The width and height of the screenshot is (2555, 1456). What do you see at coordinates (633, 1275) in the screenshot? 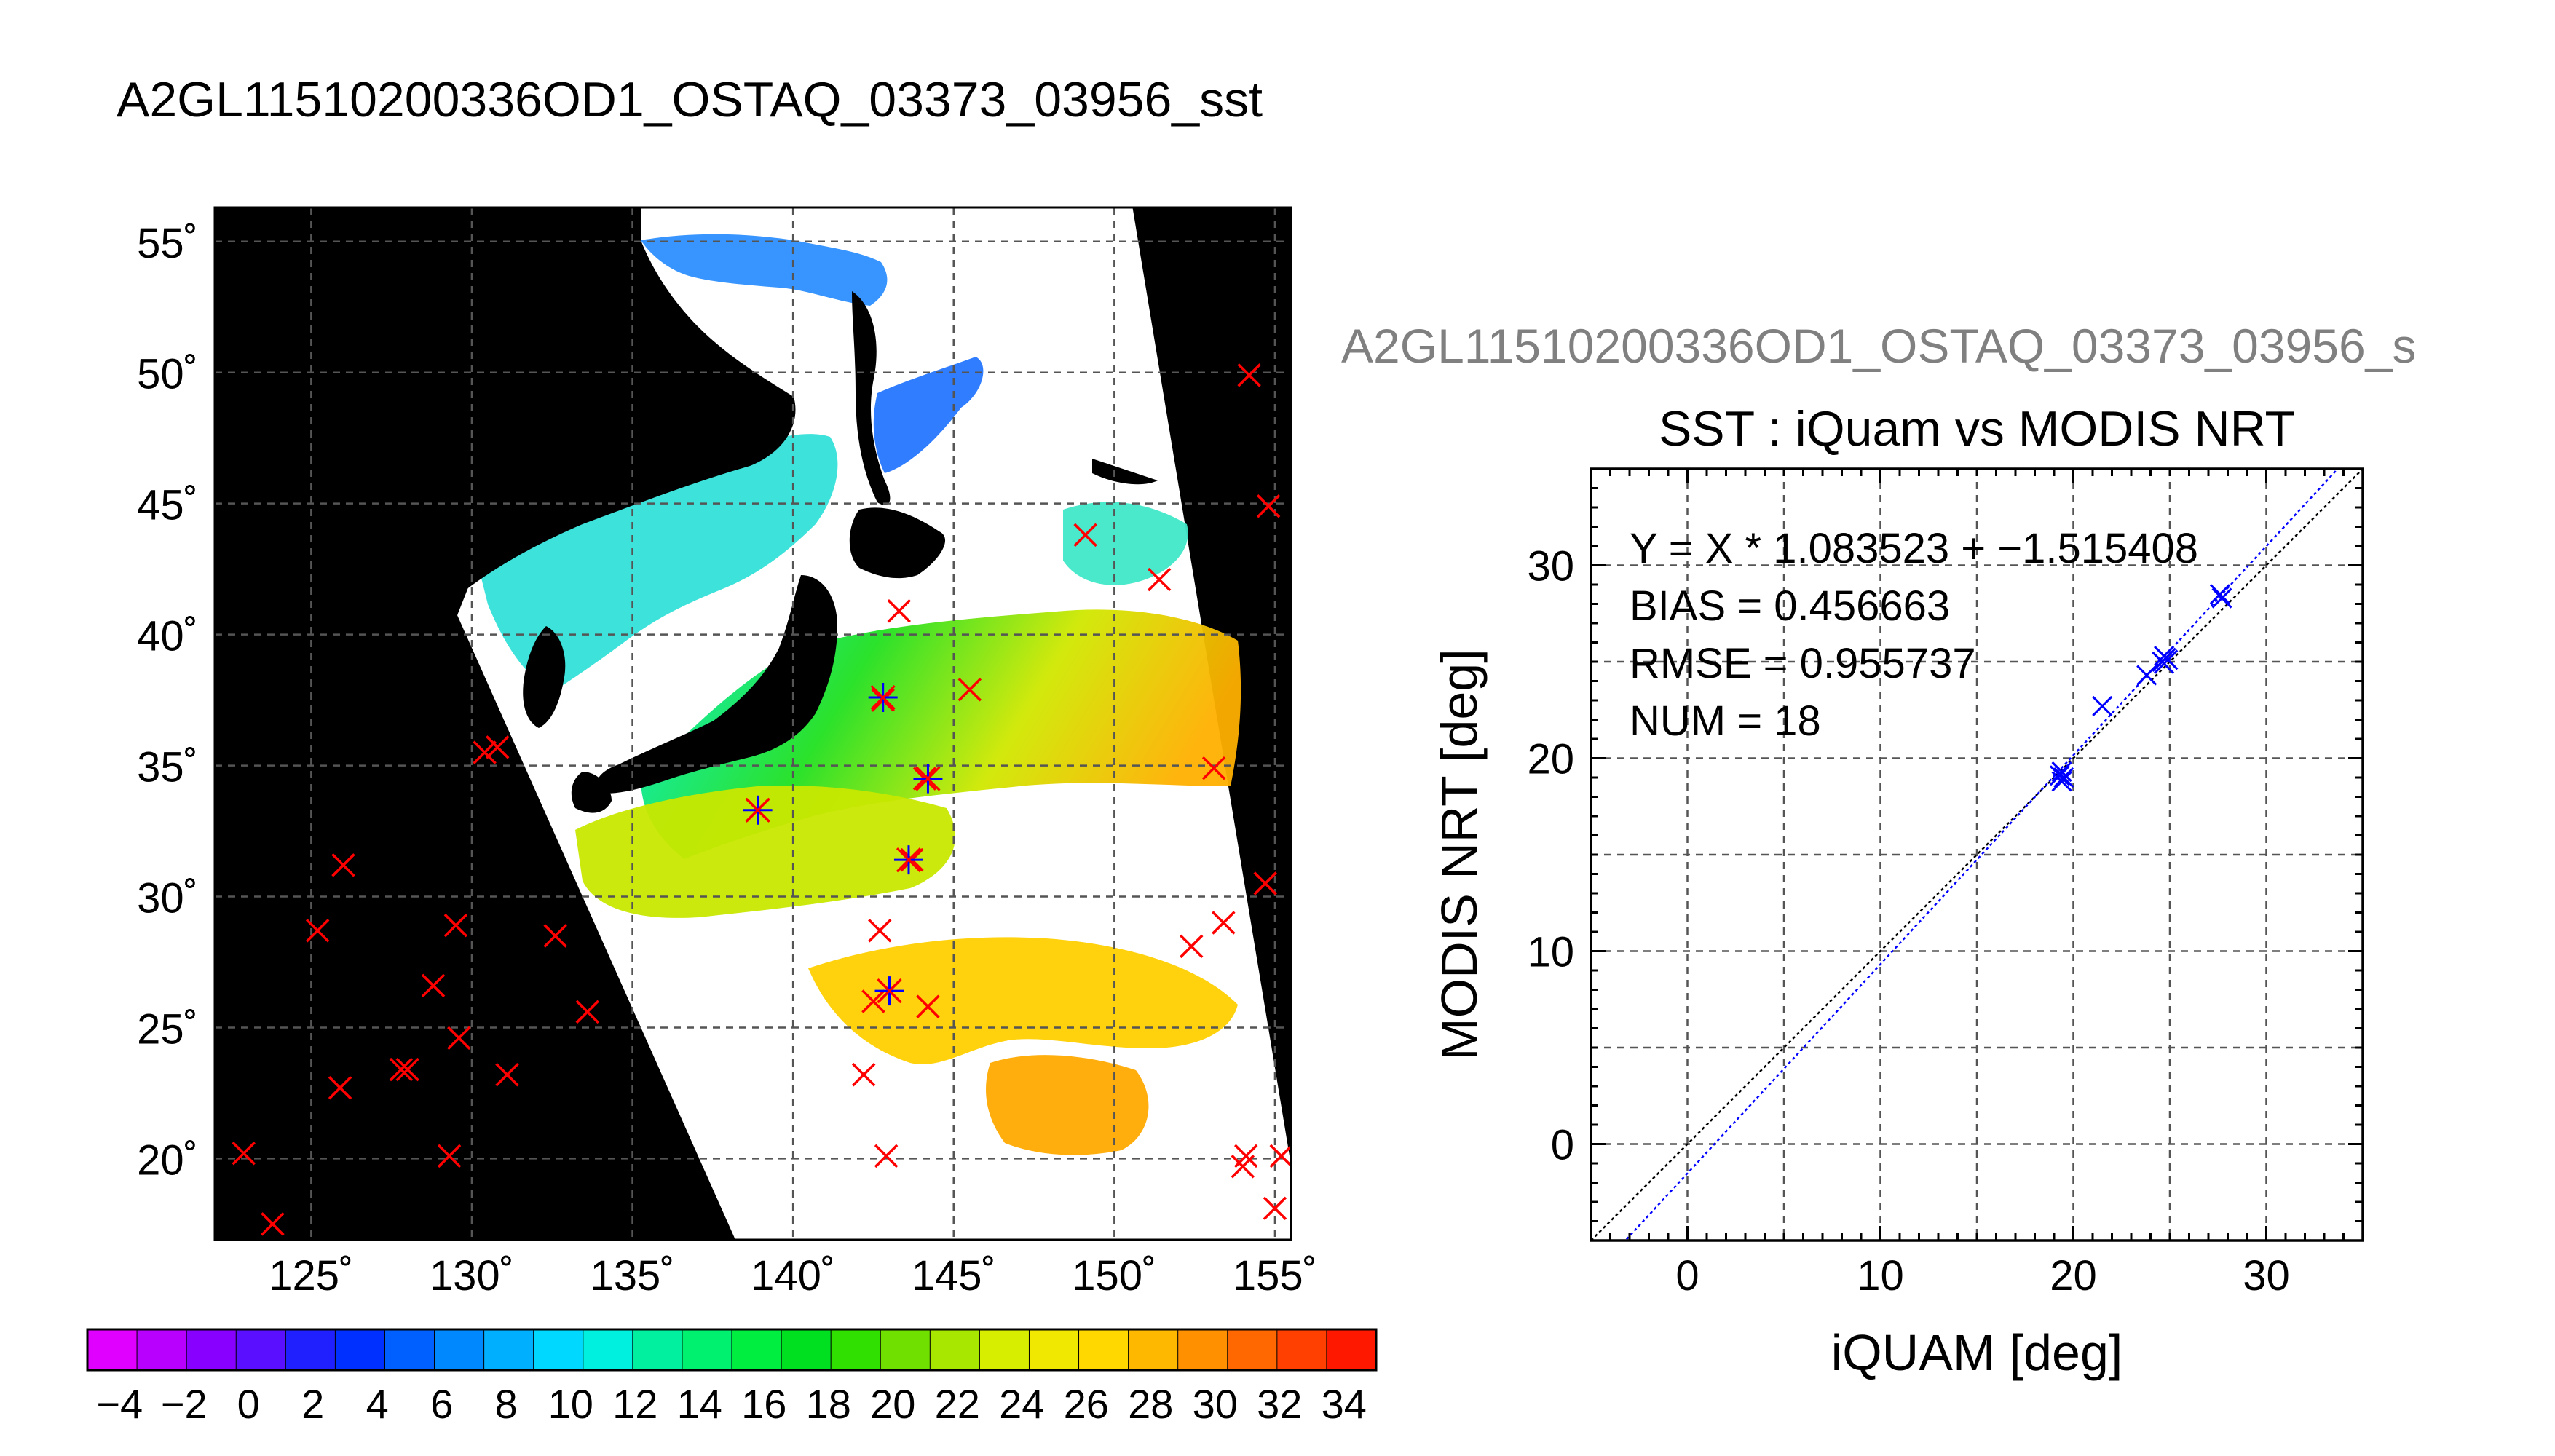
I see `map-lon-tick-label: 135˚` at bounding box center [633, 1275].